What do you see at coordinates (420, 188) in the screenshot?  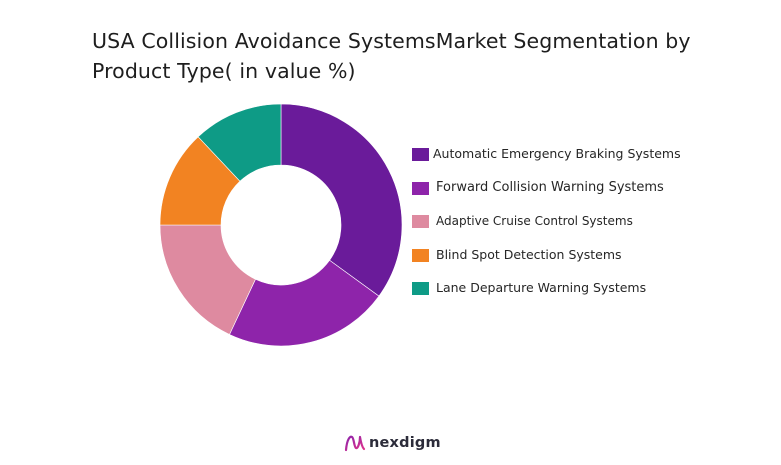 I see `legend-swatch-fcw` at bounding box center [420, 188].